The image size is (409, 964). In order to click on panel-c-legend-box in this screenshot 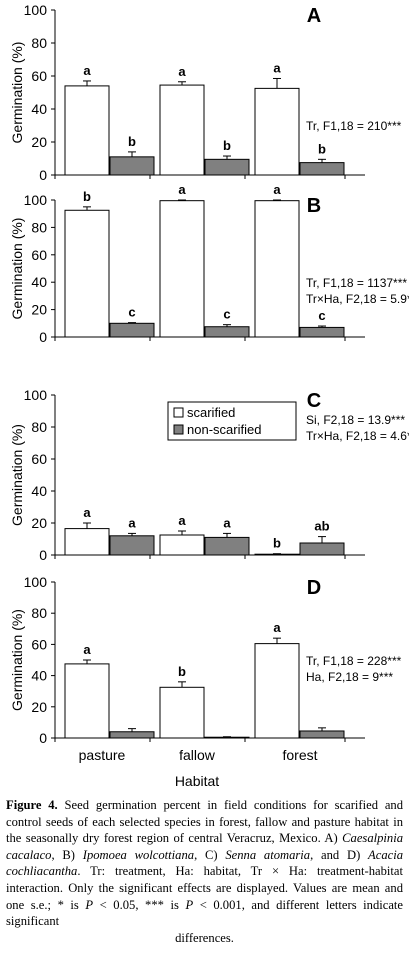, I will do `click(232, 421)`.